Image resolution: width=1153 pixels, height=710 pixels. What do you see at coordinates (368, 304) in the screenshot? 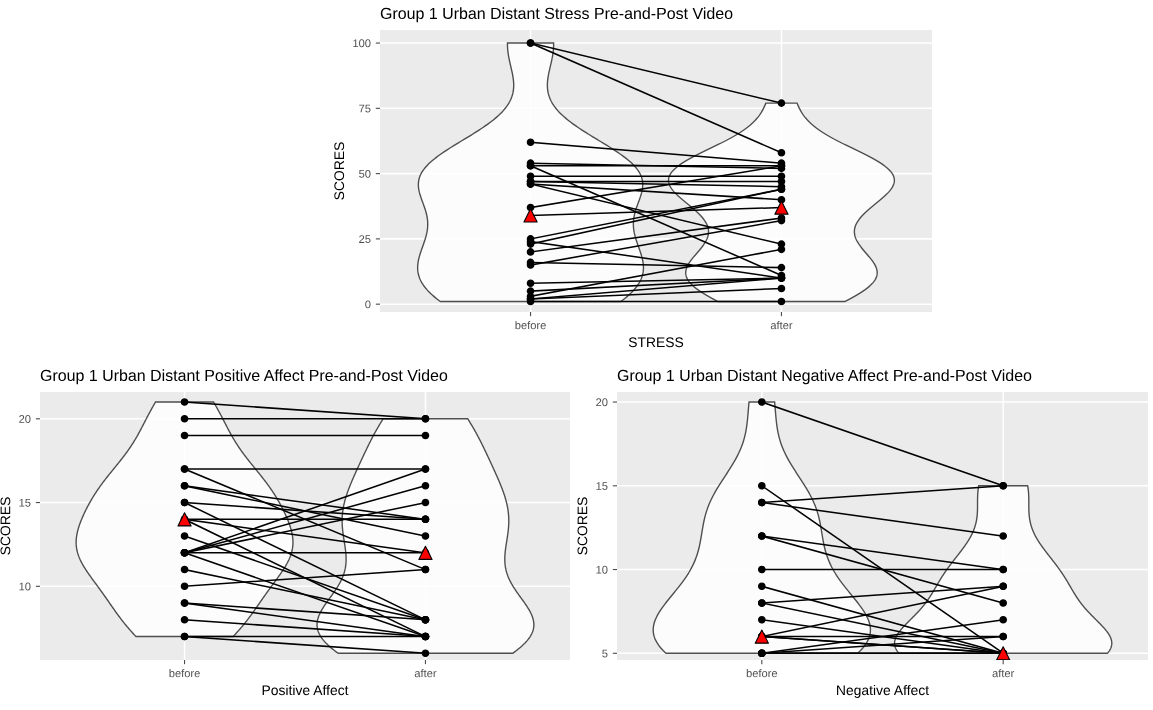
I see `y-tick-label: 0` at bounding box center [368, 304].